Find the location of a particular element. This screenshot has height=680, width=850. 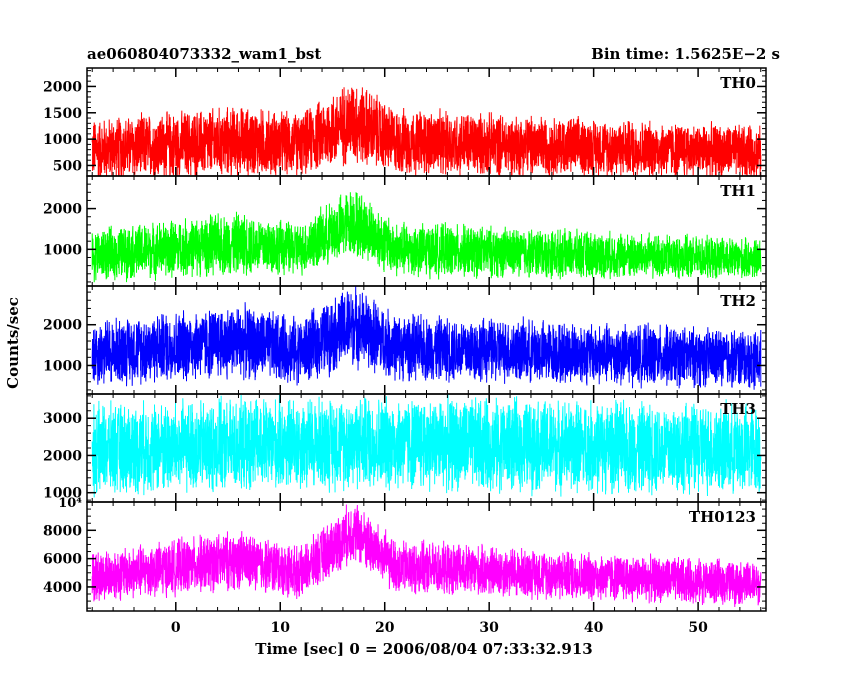

series-th3 is located at coordinates (426, 446).